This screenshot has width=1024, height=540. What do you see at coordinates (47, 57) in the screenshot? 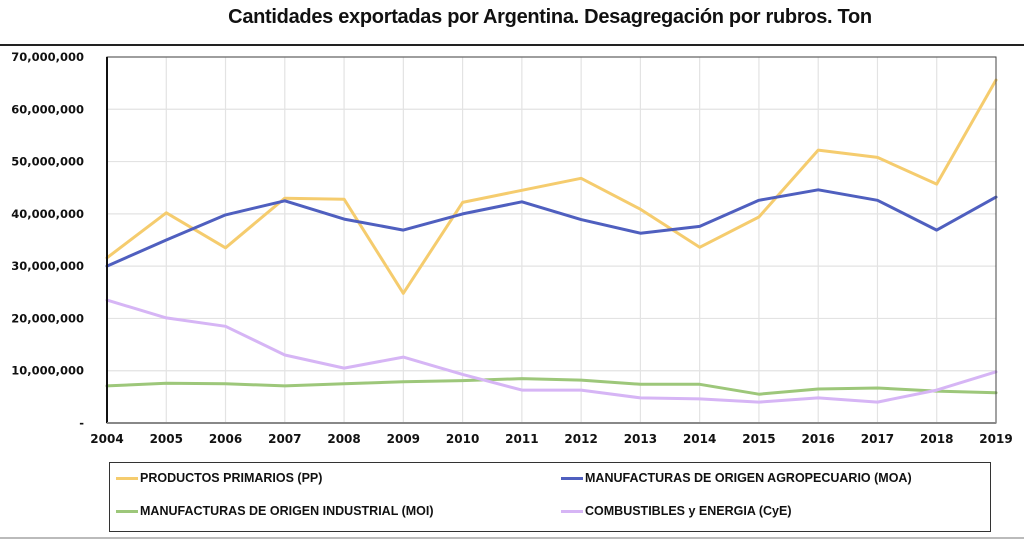
I see `y-tick-label: 70,000,000` at bounding box center [47, 57].